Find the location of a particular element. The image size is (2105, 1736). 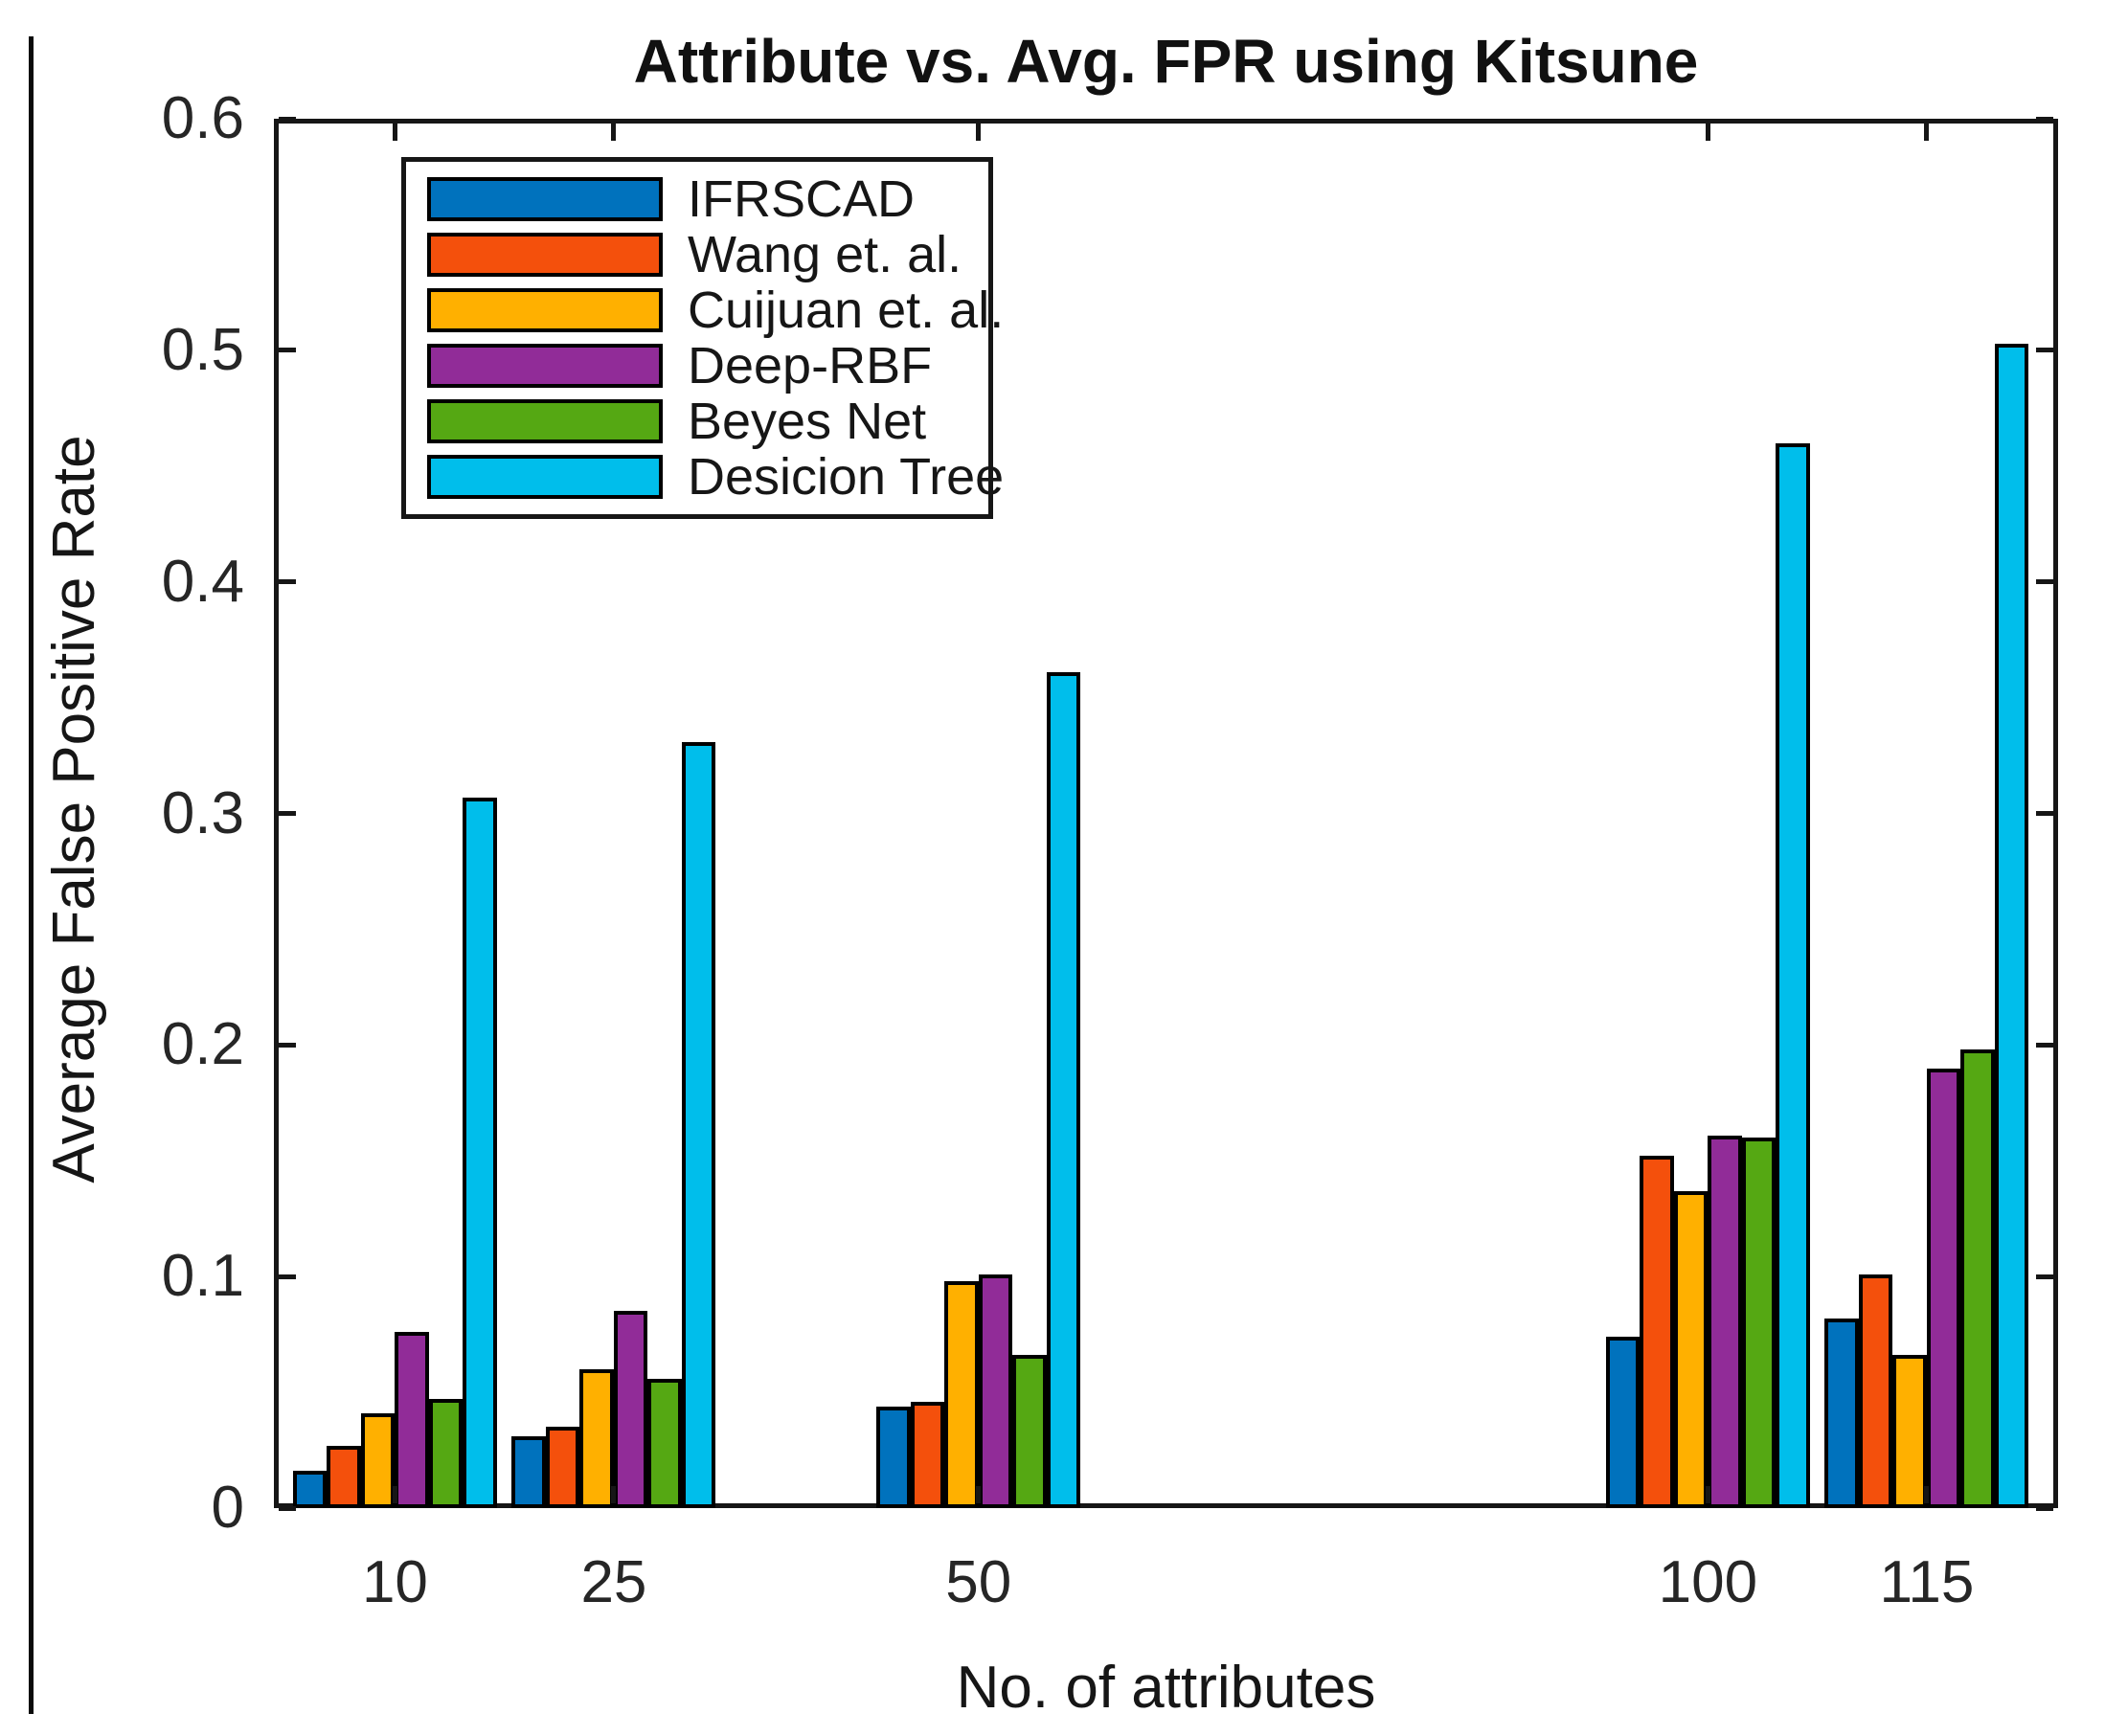

y-tick-label: 0.1 is located at coordinates (202, 1277).